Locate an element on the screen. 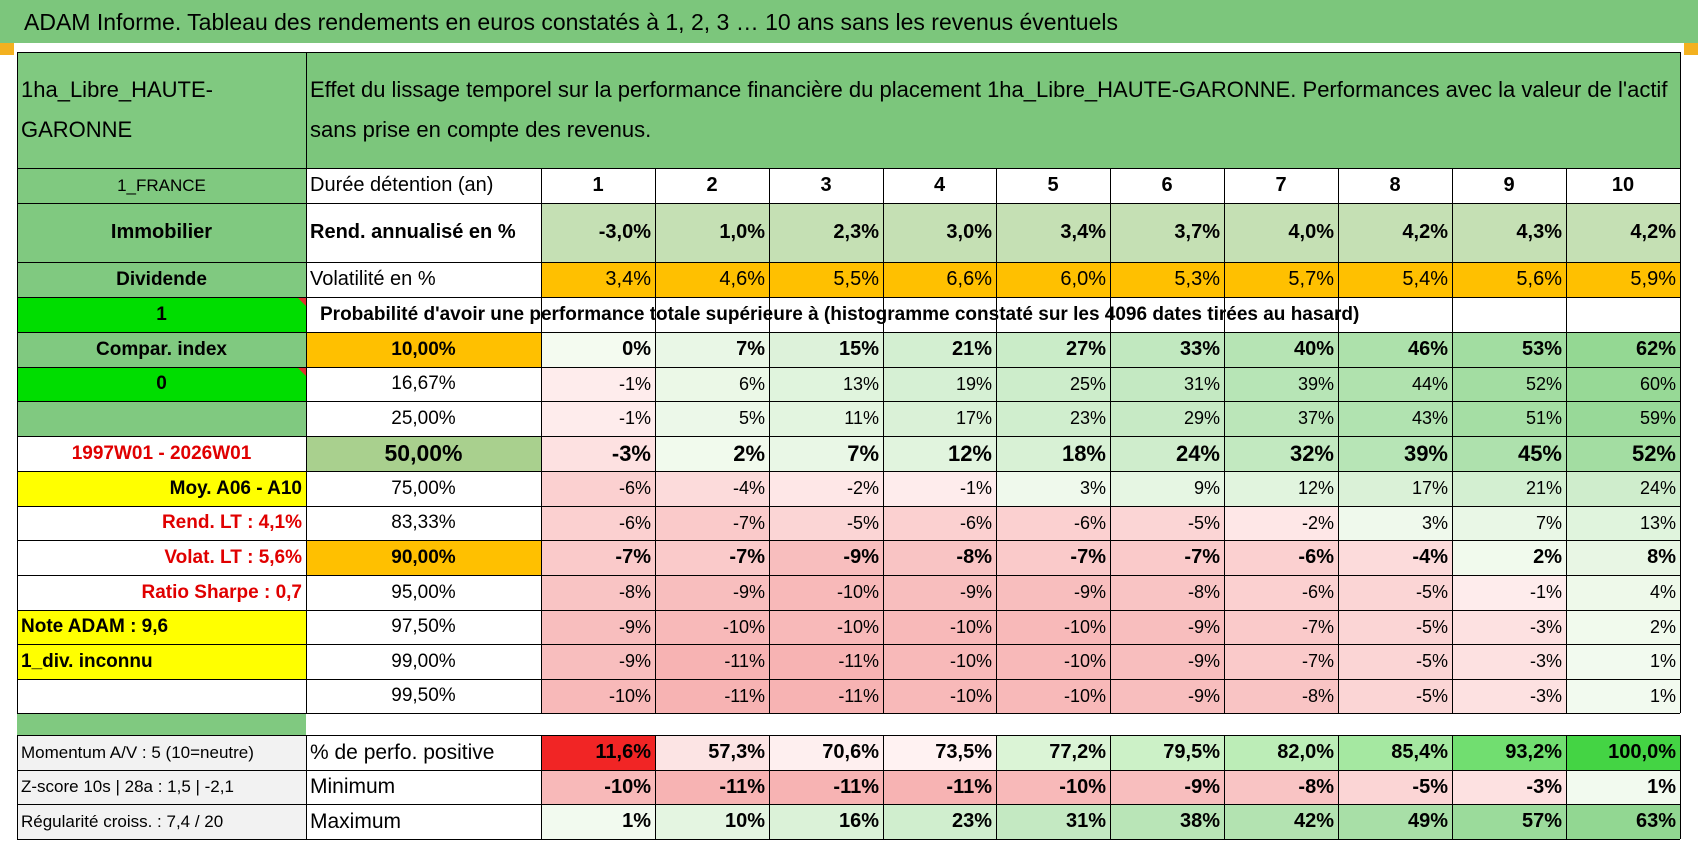 This screenshot has width=1698, height=848. return-label: Rend. annualisé en % is located at coordinates (423, 232).